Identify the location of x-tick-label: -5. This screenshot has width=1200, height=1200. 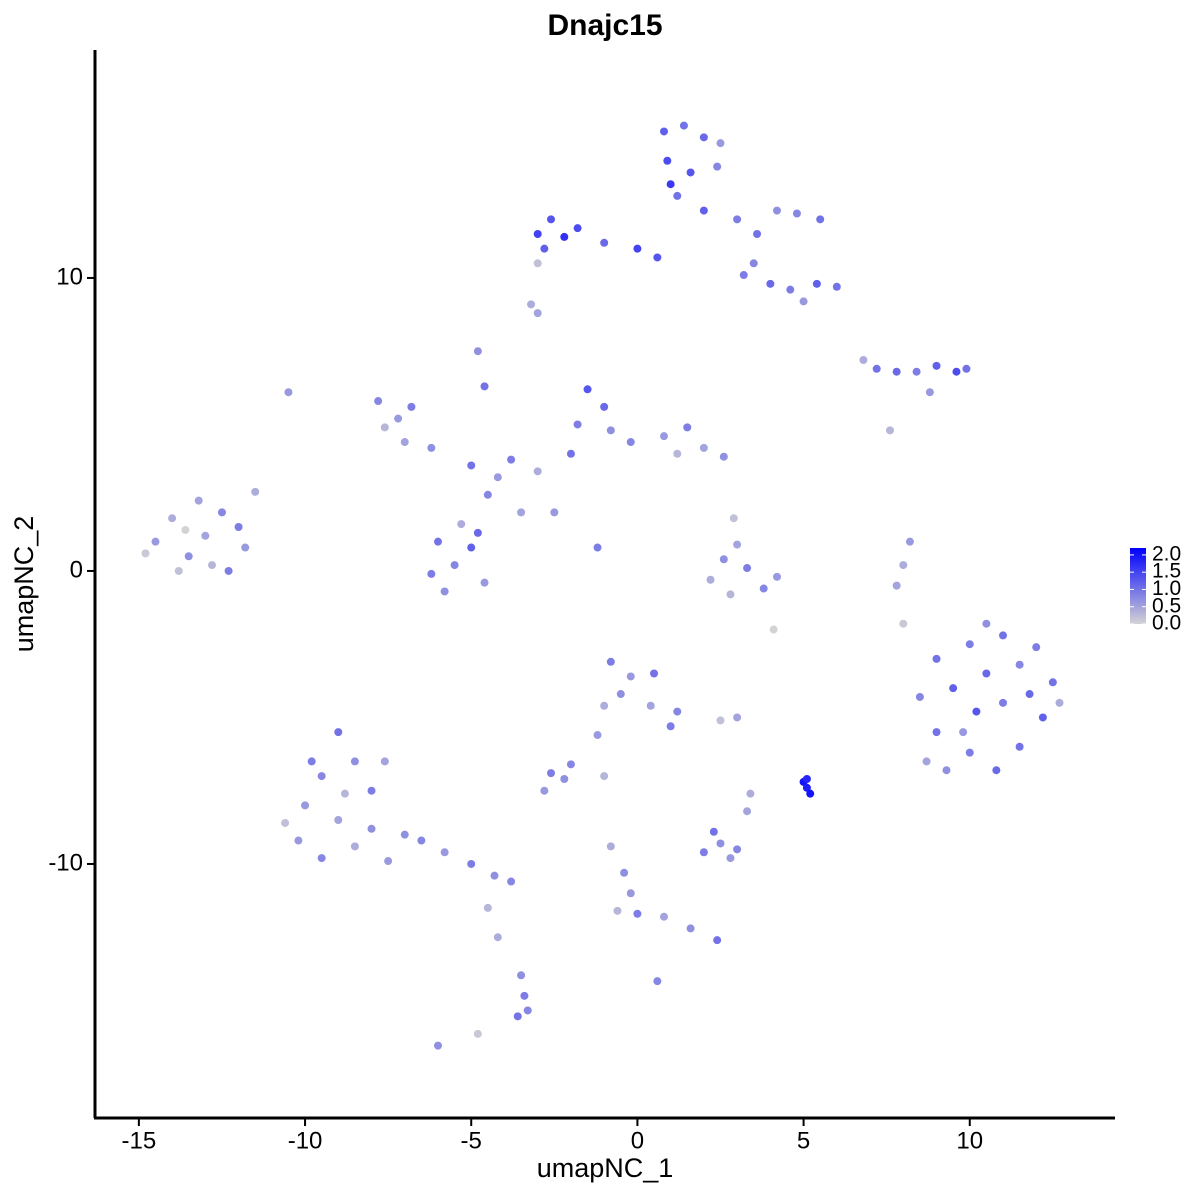
(471, 1140).